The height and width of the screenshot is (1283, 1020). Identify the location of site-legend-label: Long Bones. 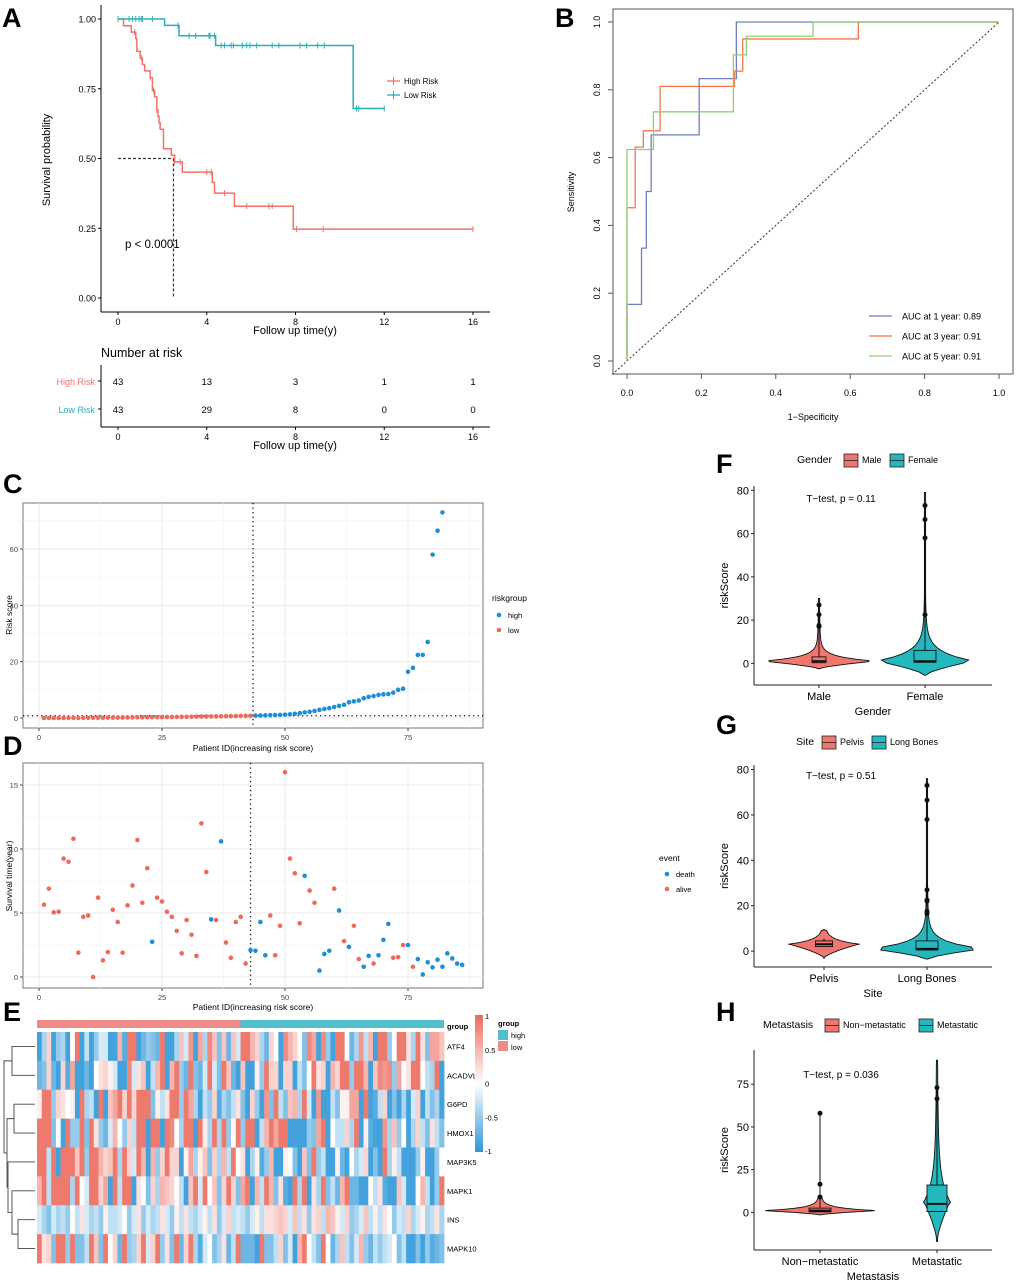
(914, 742).